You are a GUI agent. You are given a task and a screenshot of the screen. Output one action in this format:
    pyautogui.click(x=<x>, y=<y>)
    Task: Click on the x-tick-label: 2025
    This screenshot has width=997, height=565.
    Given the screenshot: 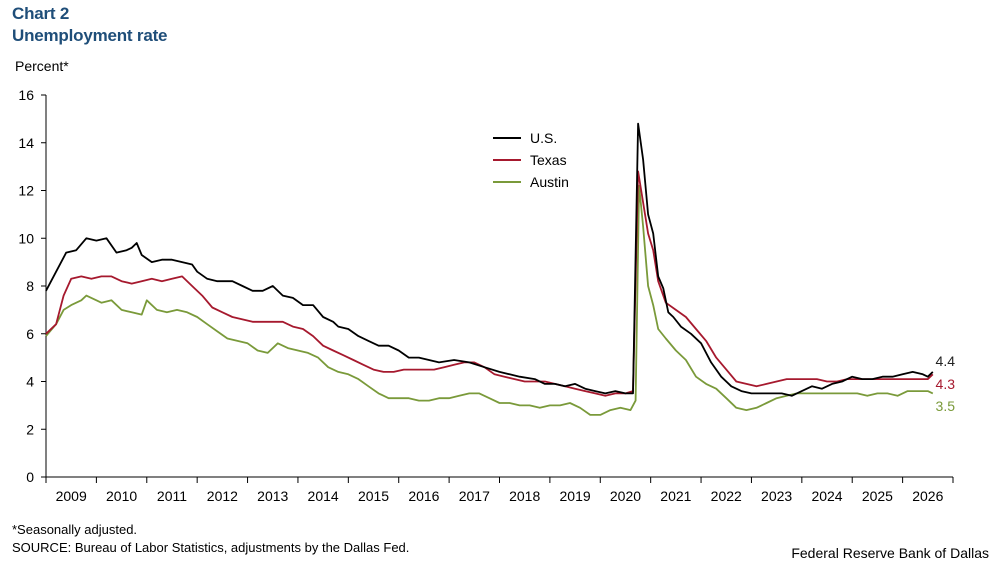 What is the action you would take?
    pyautogui.click(x=877, y=496)
    